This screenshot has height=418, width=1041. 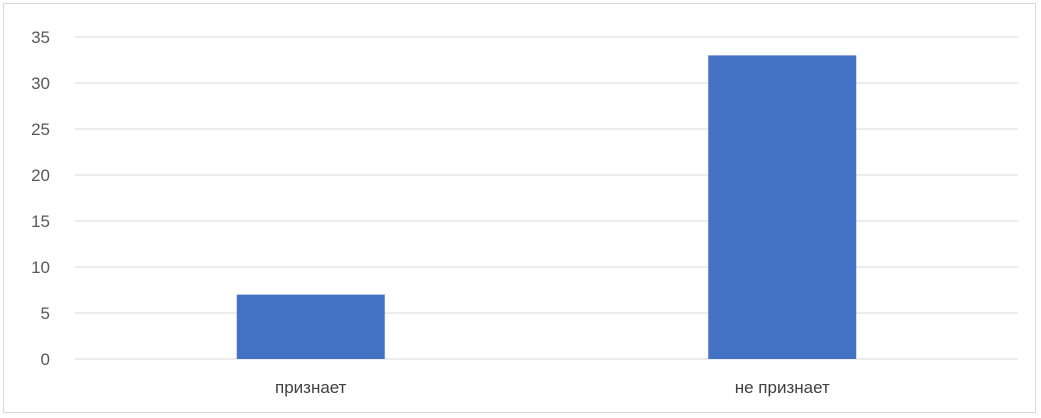 What do you see at coordinates (45, 359) in the screenshot?
I see `y-tick-label: 0` at bounding box center [45, 359].